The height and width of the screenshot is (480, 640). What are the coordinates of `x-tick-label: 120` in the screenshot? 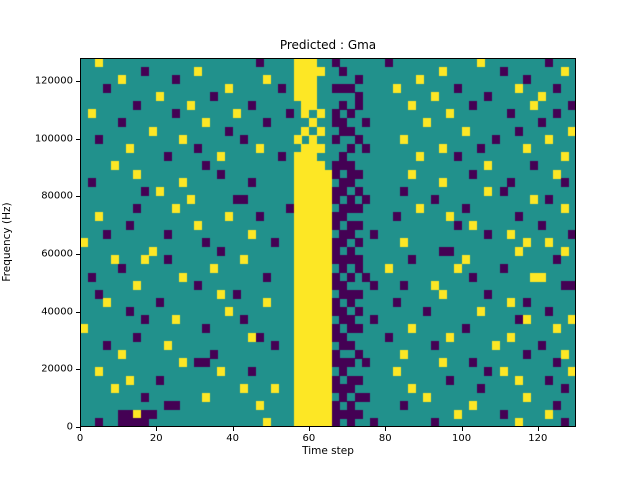 It's located at (538, 438).